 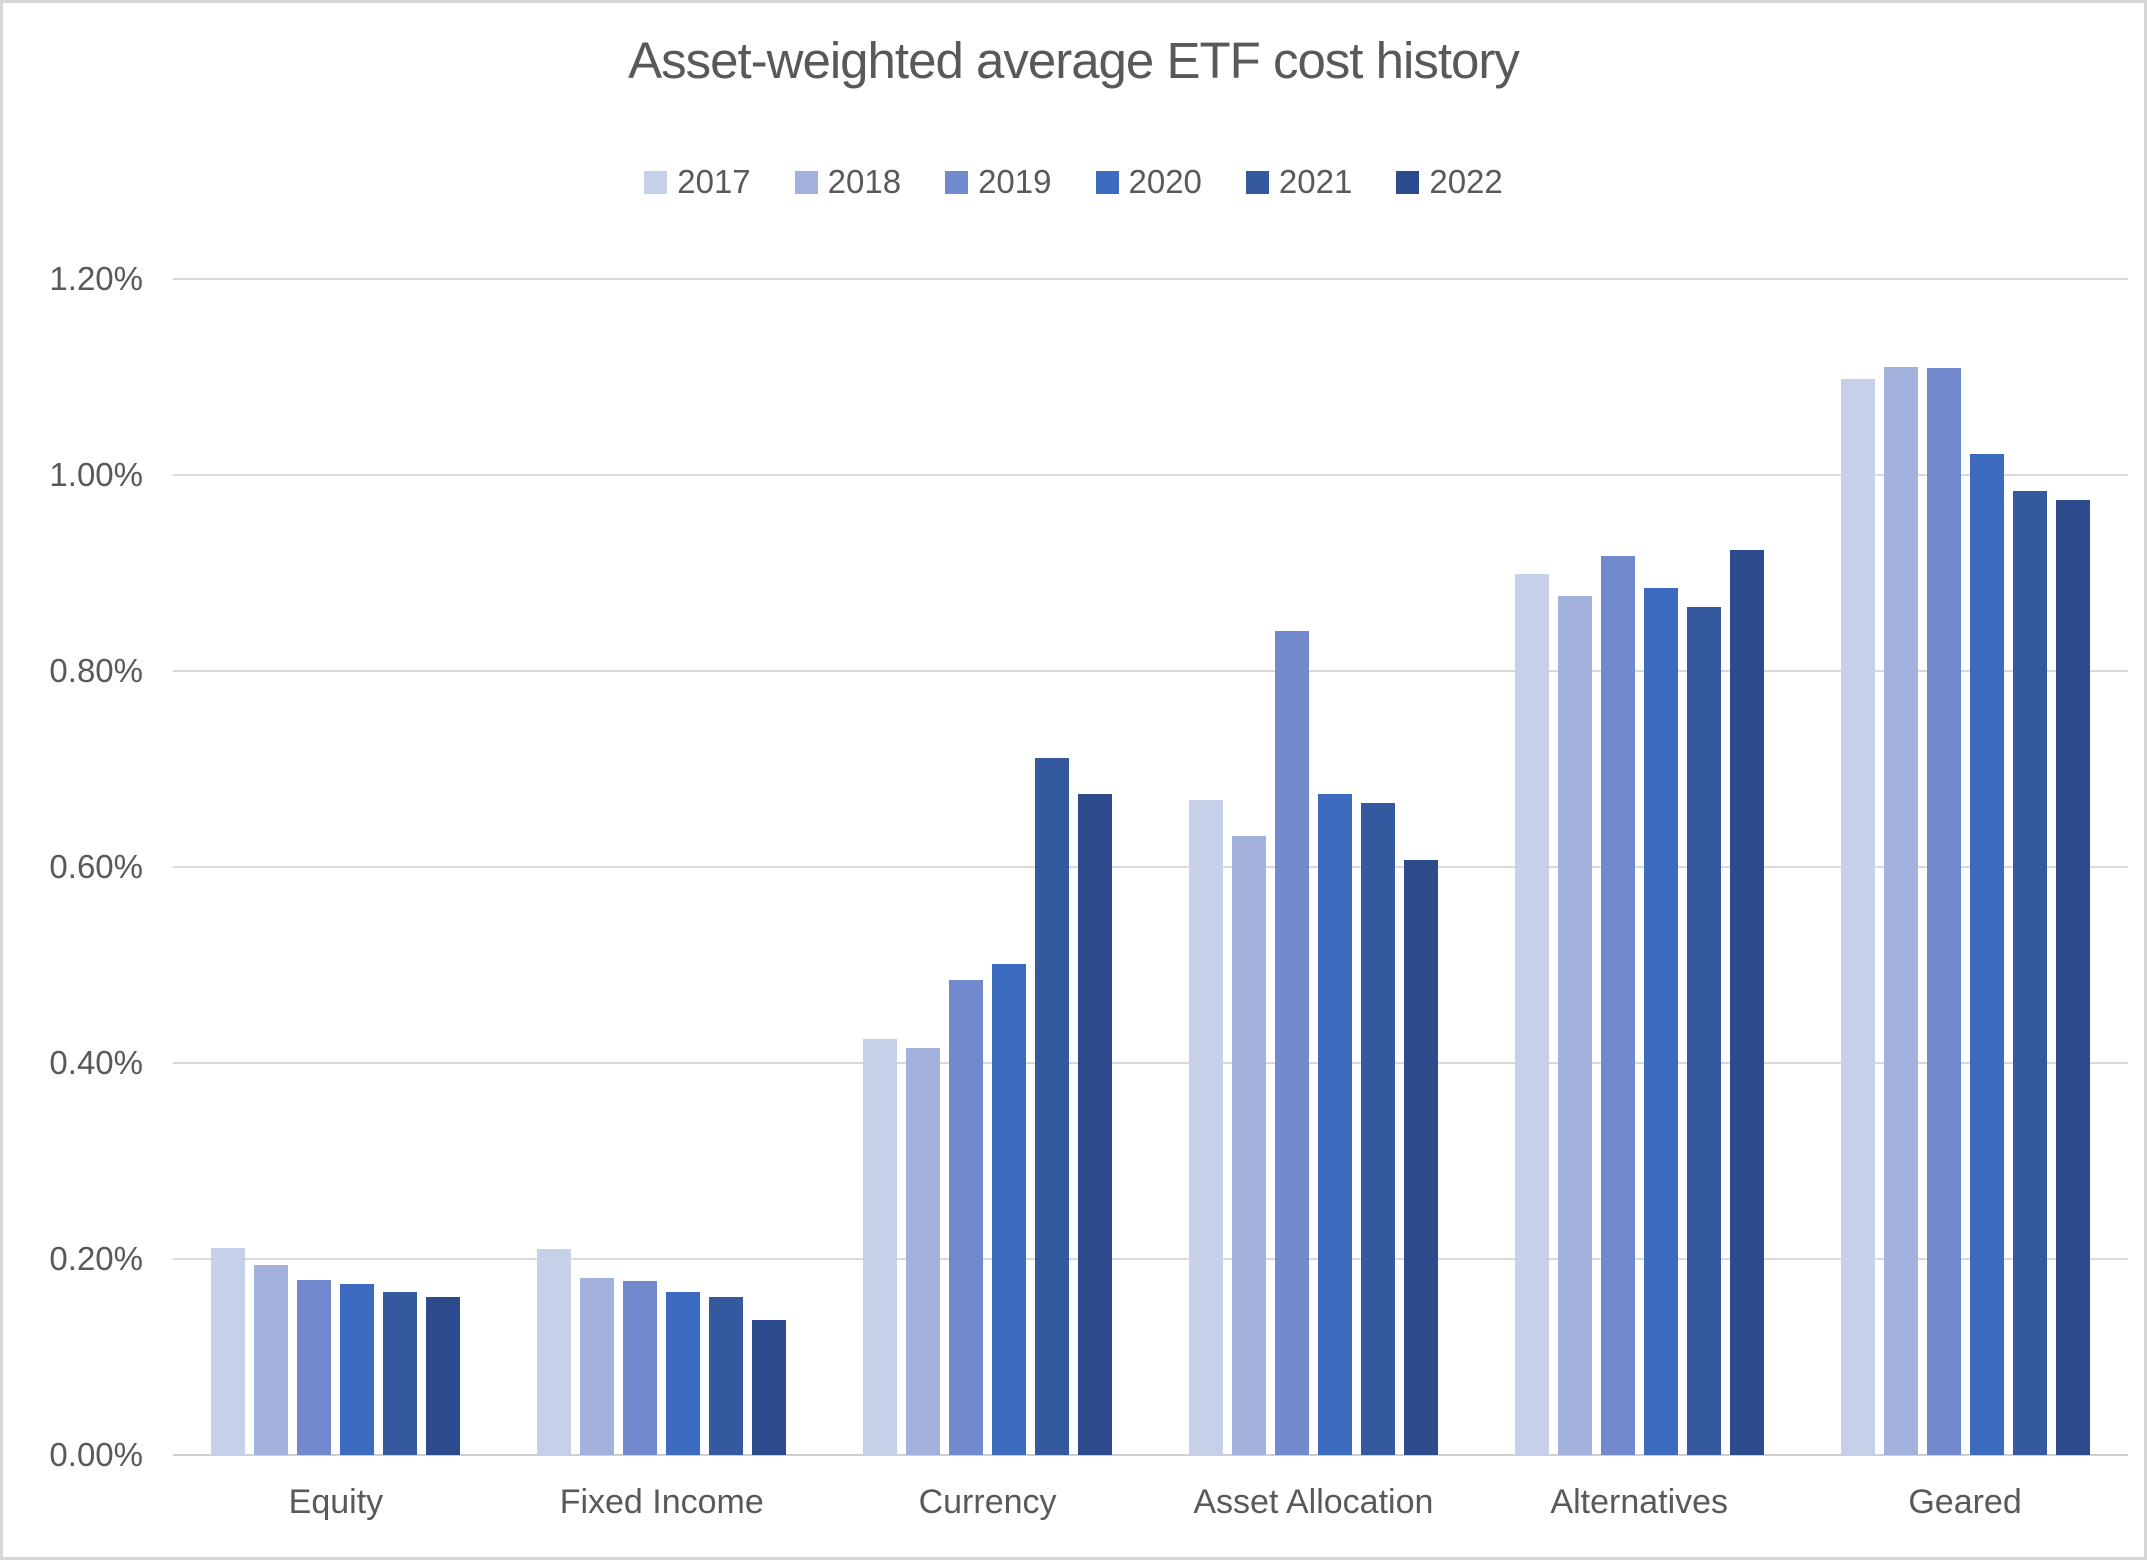 I want to click on bar-group-asset-allocation, so click(x=1313, y=867).